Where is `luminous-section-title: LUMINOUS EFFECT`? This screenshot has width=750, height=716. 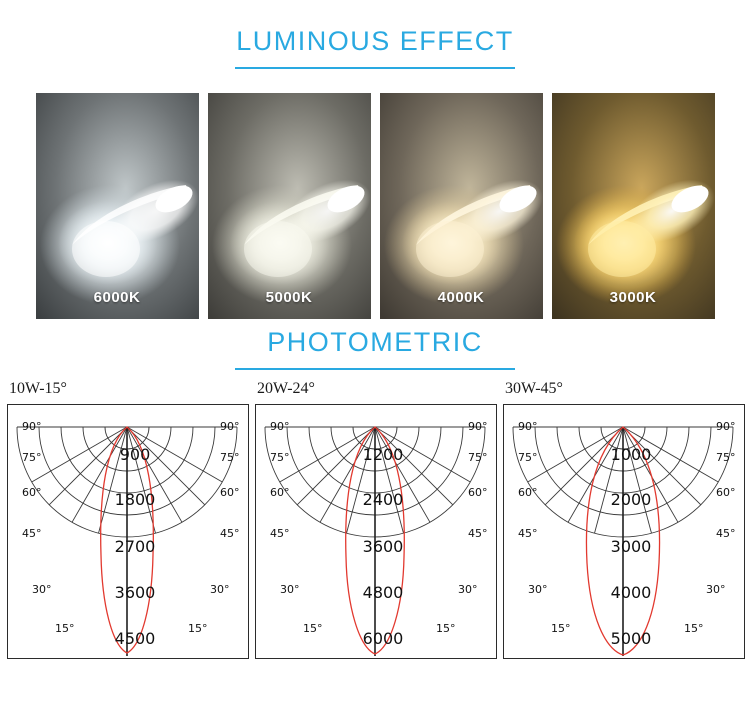
luminous-section-title: LUMINOUS EFFECT is located at coordinates (375, 34).